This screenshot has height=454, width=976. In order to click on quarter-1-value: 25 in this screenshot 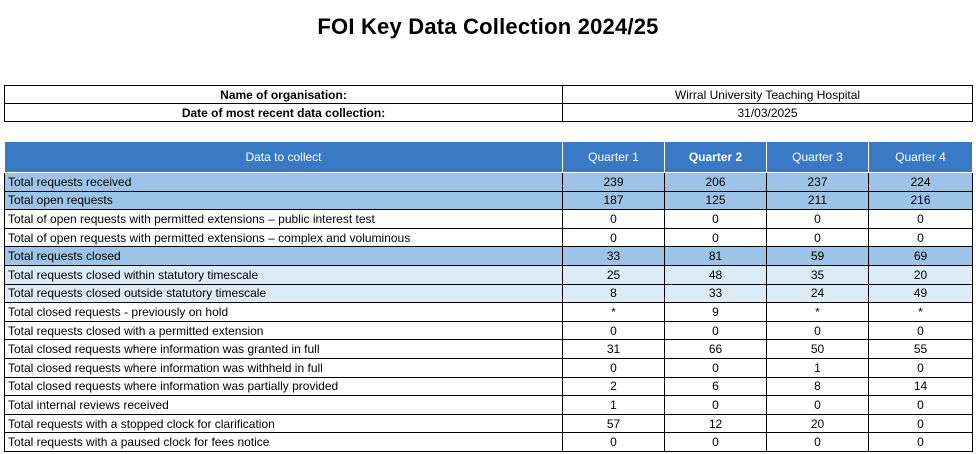, I will do `click(613, 274)`.